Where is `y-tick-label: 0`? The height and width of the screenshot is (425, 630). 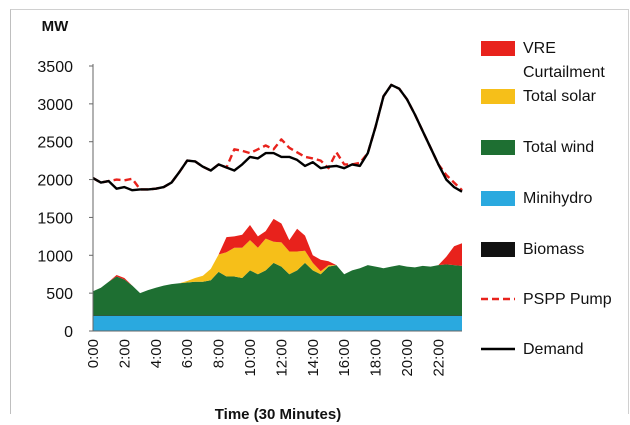
y-tick-label: 0 is located at coordinates (68, 332).